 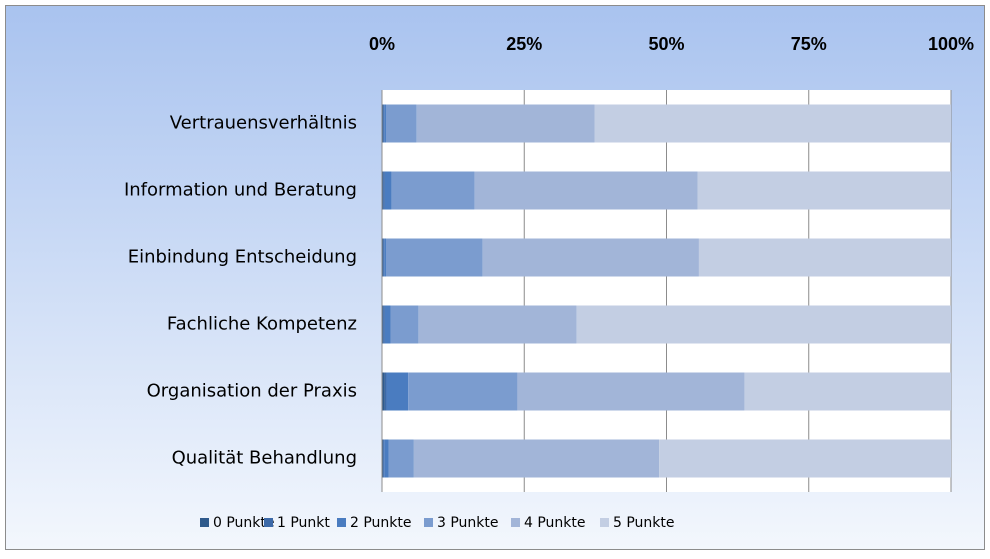 I want to click on legend-label: 2 Punkte, so click(x=381, y=523).